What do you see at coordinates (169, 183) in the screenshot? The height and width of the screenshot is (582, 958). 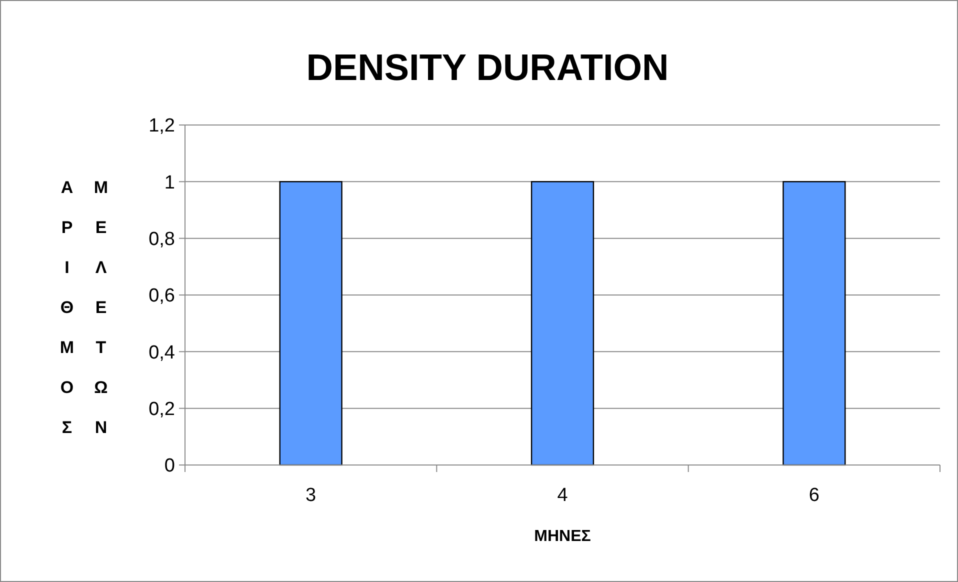 I see `y-tick-label: 1` at bounding box center [169, 183].